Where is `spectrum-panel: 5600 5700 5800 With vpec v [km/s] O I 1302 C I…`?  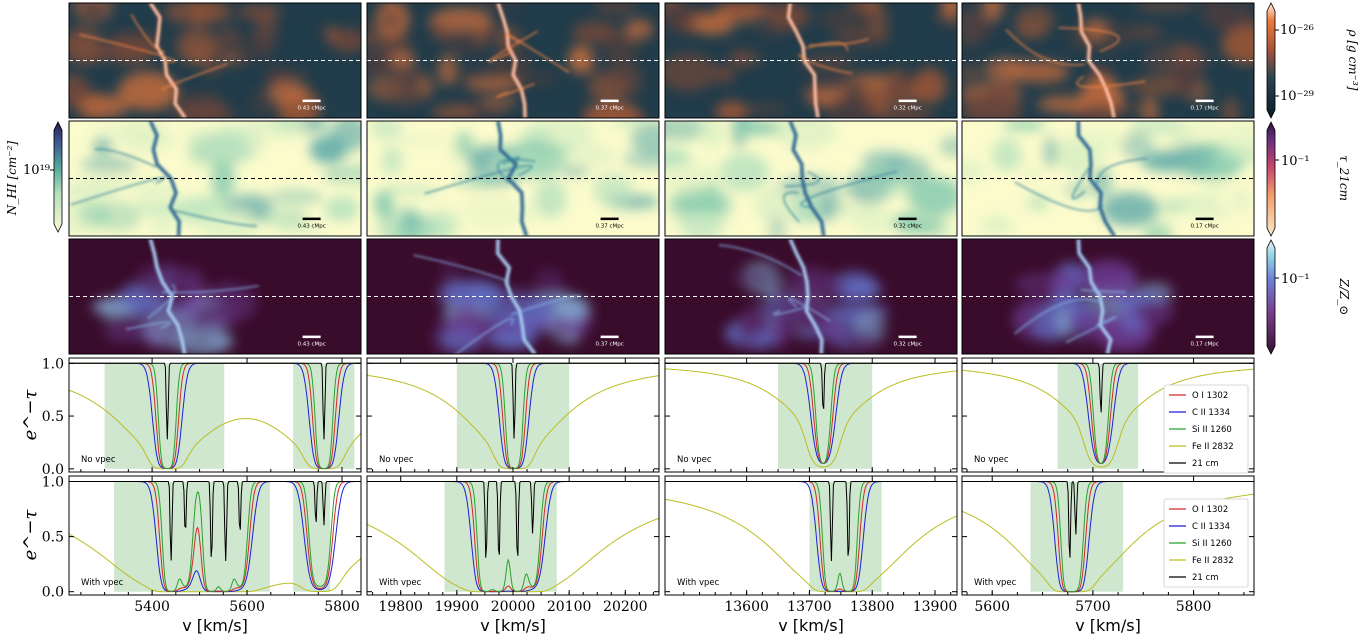
spectrum-panel: 5600 5700 5800 With vpec v [km/s] O I 1302 C I… is located at coordinates (1108, 555).